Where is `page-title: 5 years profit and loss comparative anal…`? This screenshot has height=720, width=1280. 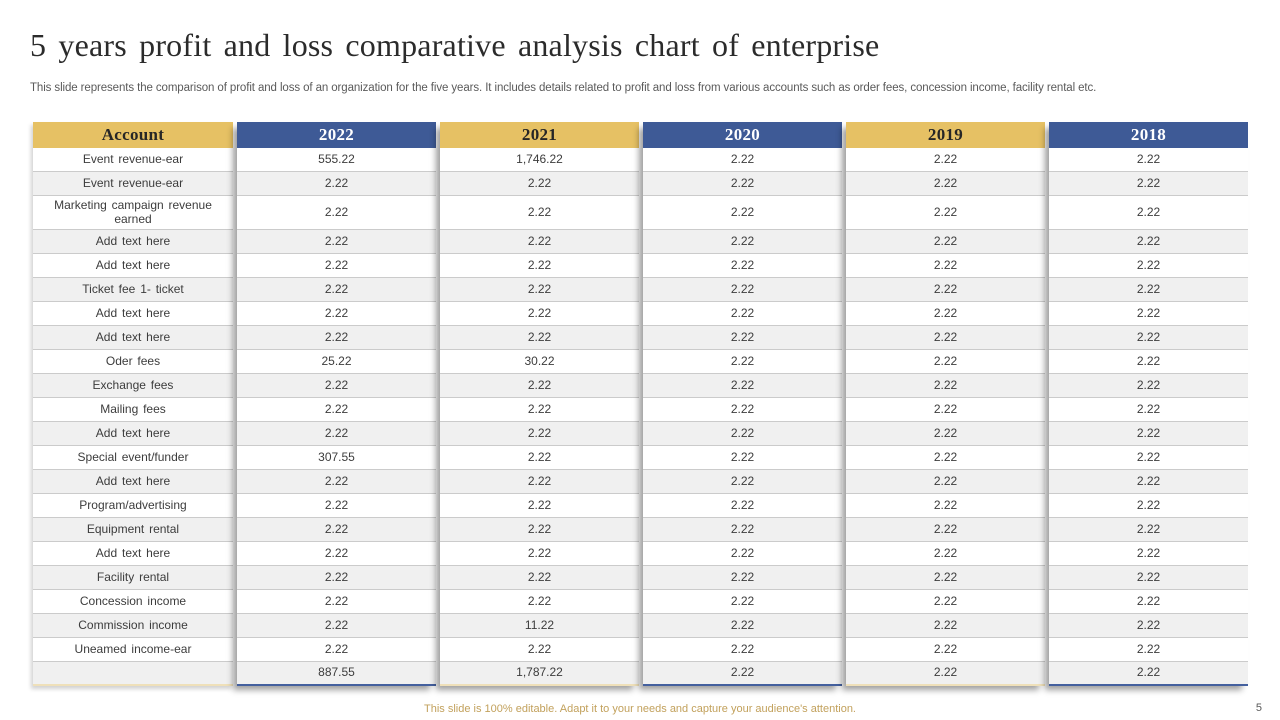 page-title: 5 years profit and loss comparative anal… is located at coordinates (455, 45).